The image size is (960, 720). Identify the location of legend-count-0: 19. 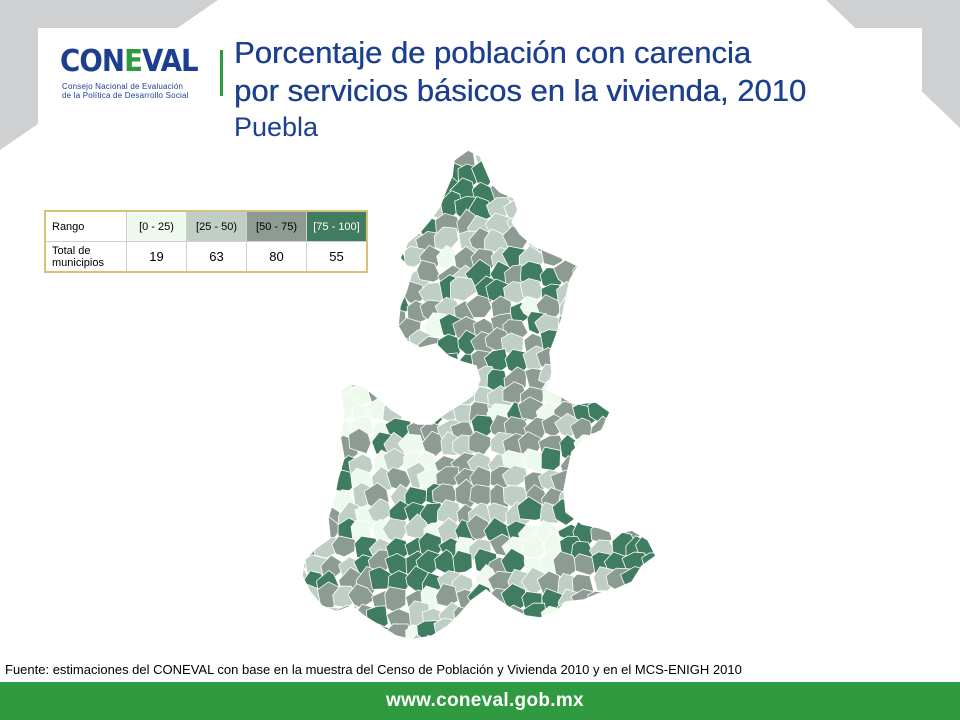
(156, 257).